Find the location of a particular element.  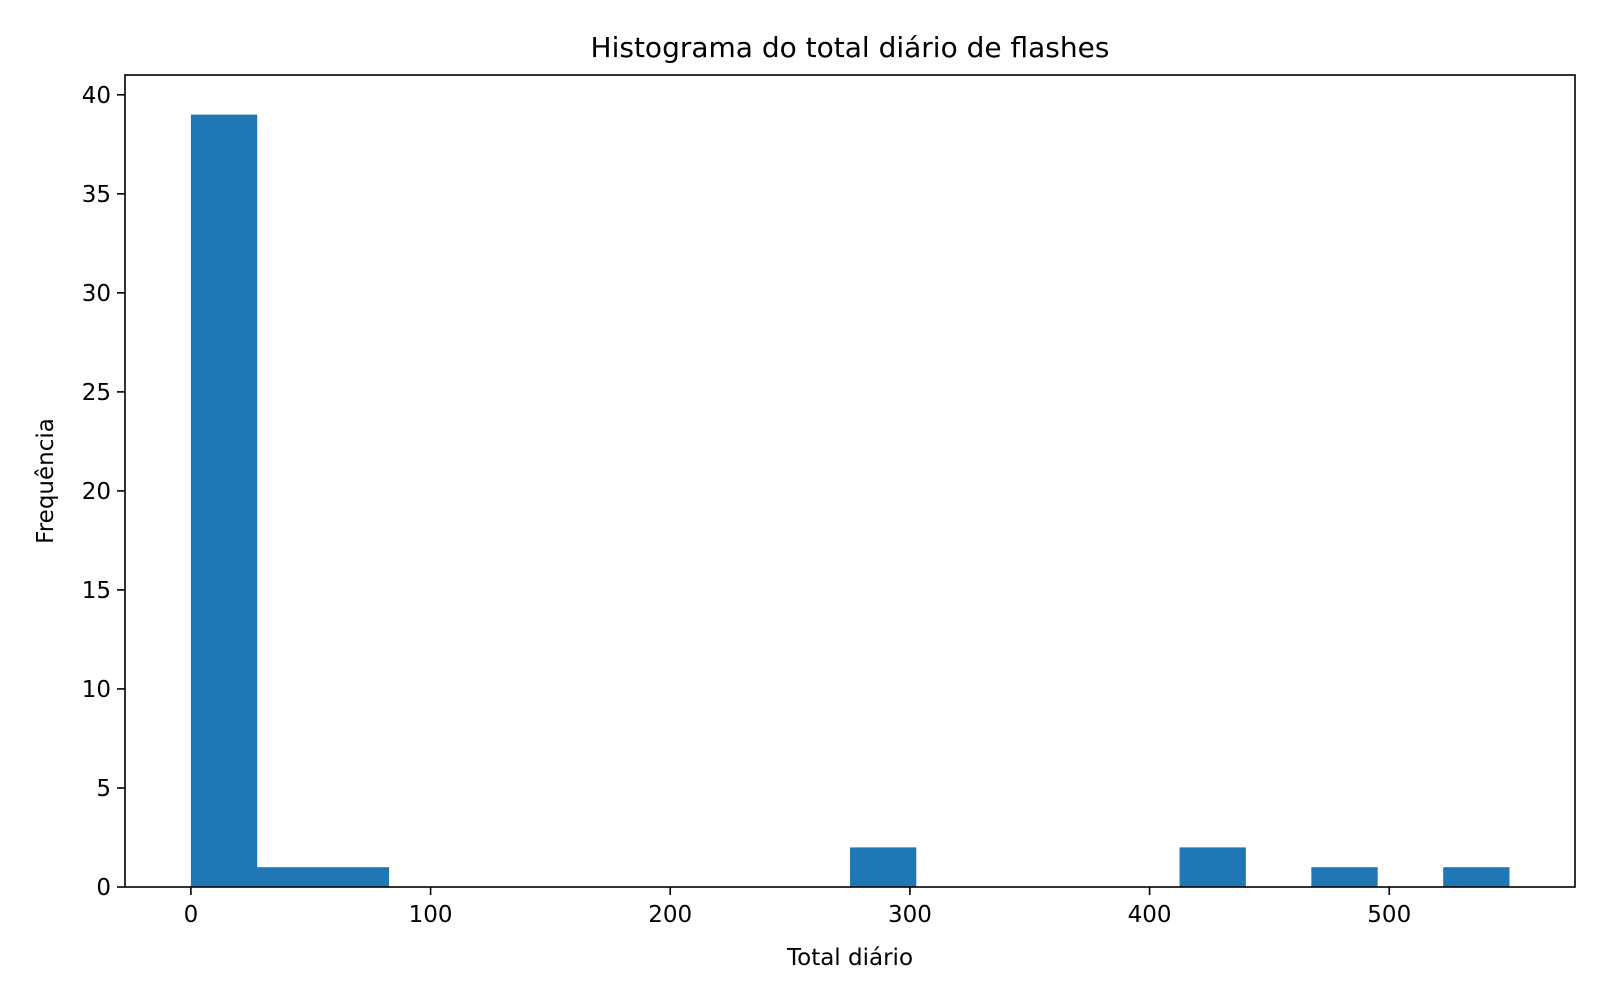

y-tick-label: 20 is located at coordinates (96, 492).